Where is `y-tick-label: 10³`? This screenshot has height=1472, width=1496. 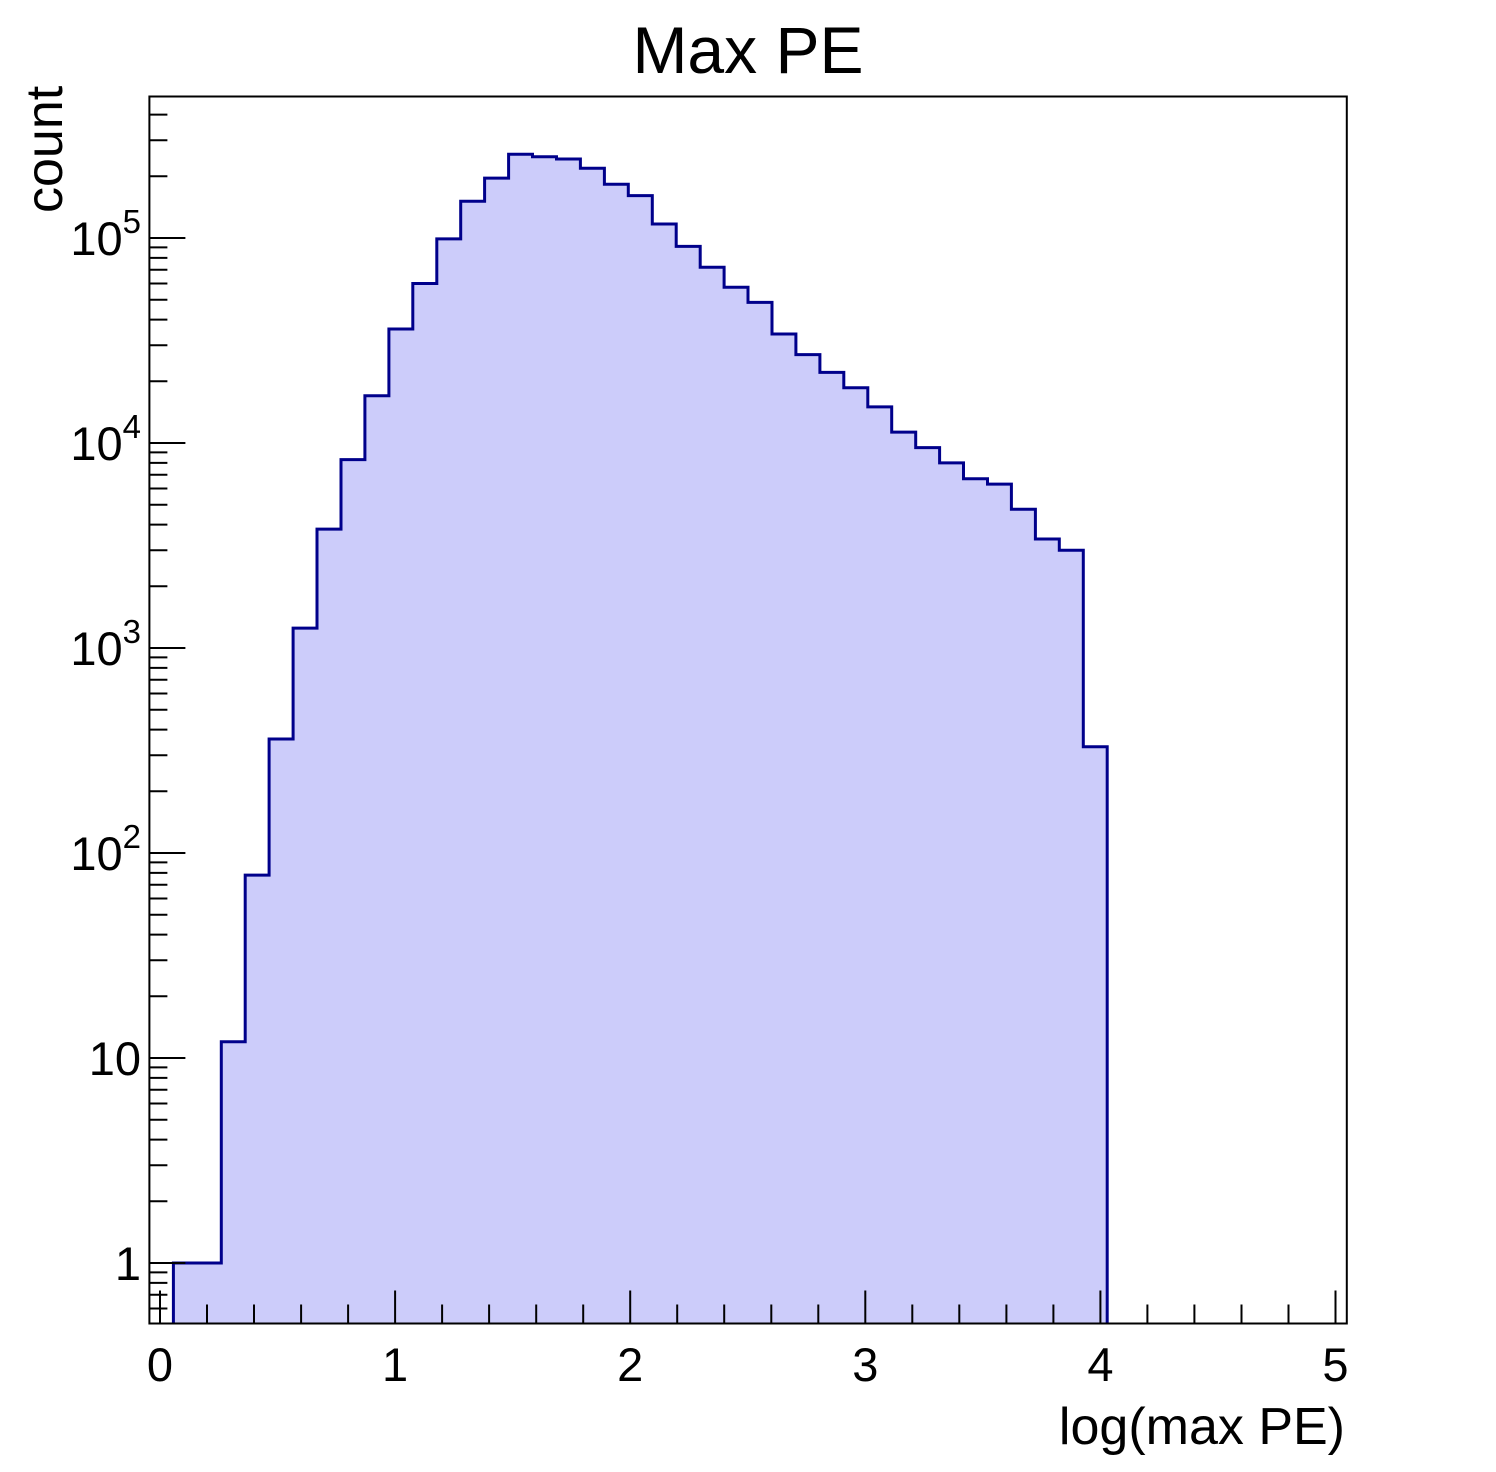 y-tick-label: 10³ is located at coordinates (105, 644).